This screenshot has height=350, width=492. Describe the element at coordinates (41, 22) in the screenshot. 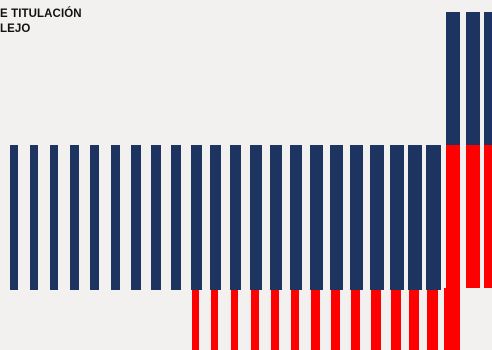

I see `page-heading: E TITULACIÓN LEJO` at that location.